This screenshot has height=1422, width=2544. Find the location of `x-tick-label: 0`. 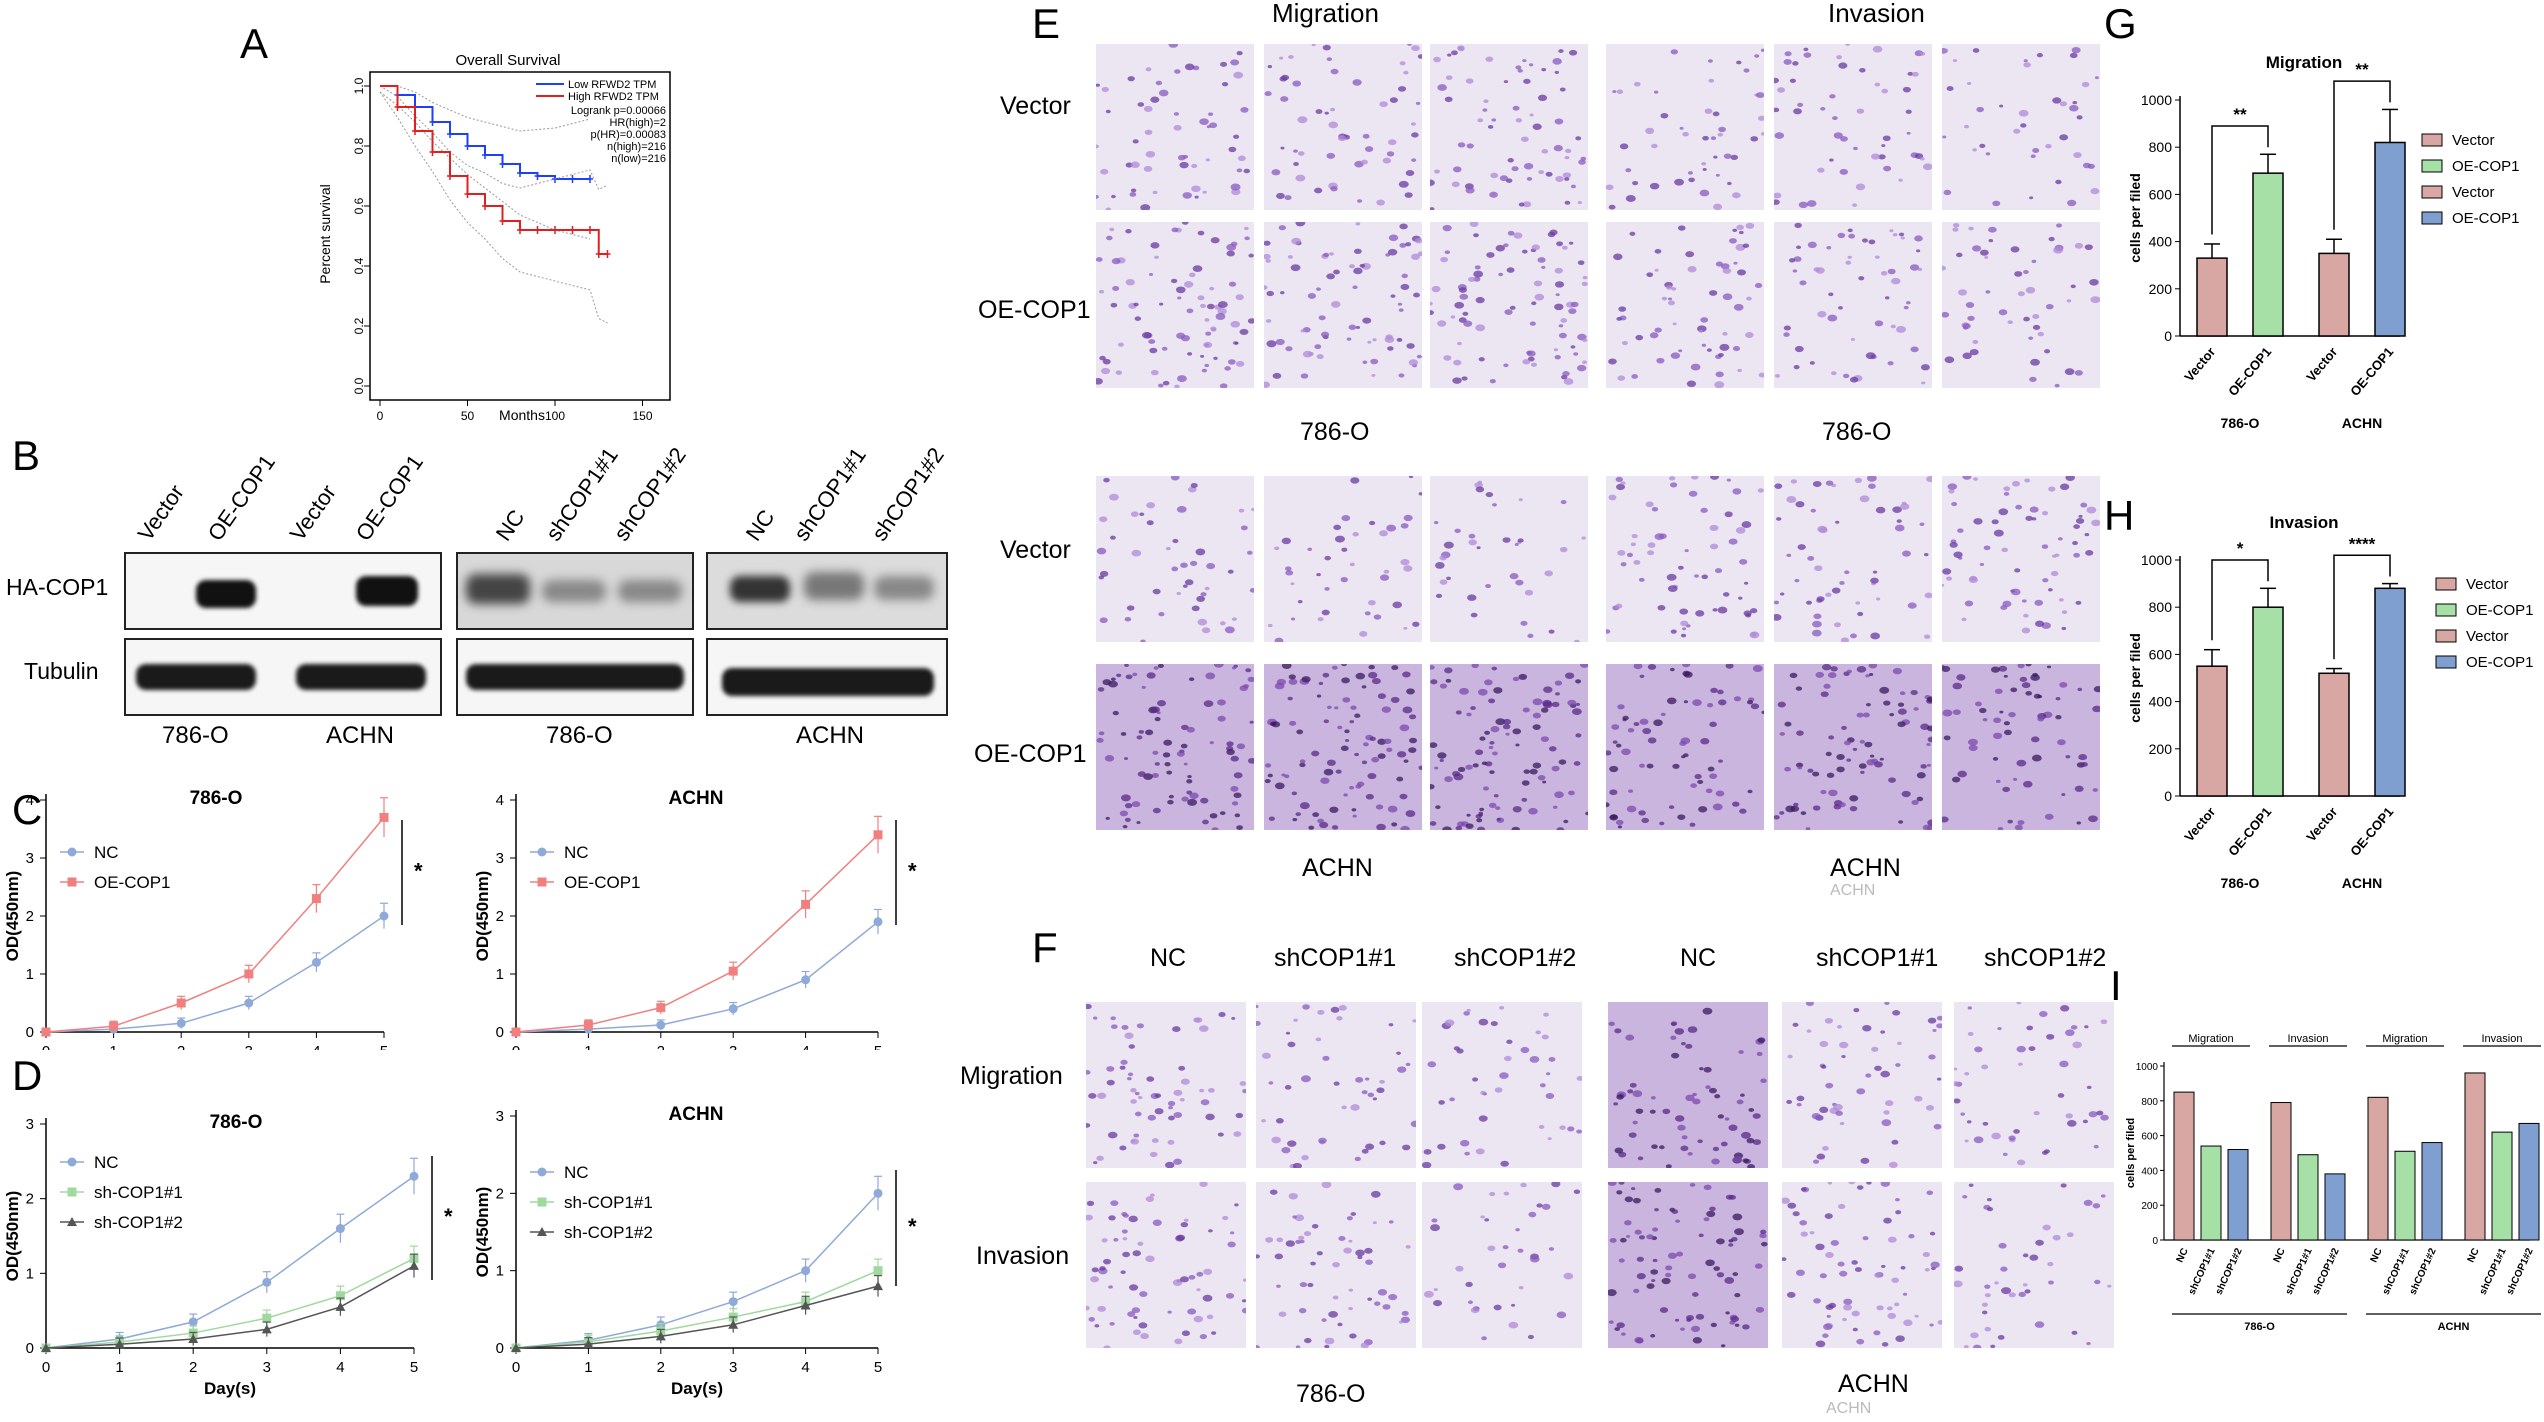

x-tick-label: 0 is located at coordinates (46, 1046).